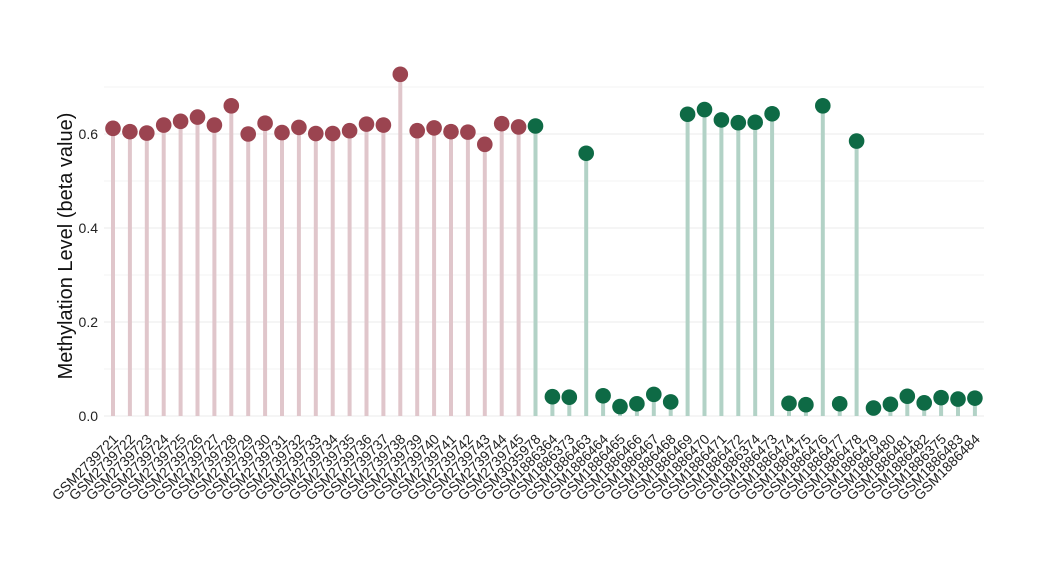 Image resolution: width=1040 pixels, height=580 pixels. Describe the element at coordinates (89, 416) in the screenshot. I see `y-tick-label: 0.0` at that location.